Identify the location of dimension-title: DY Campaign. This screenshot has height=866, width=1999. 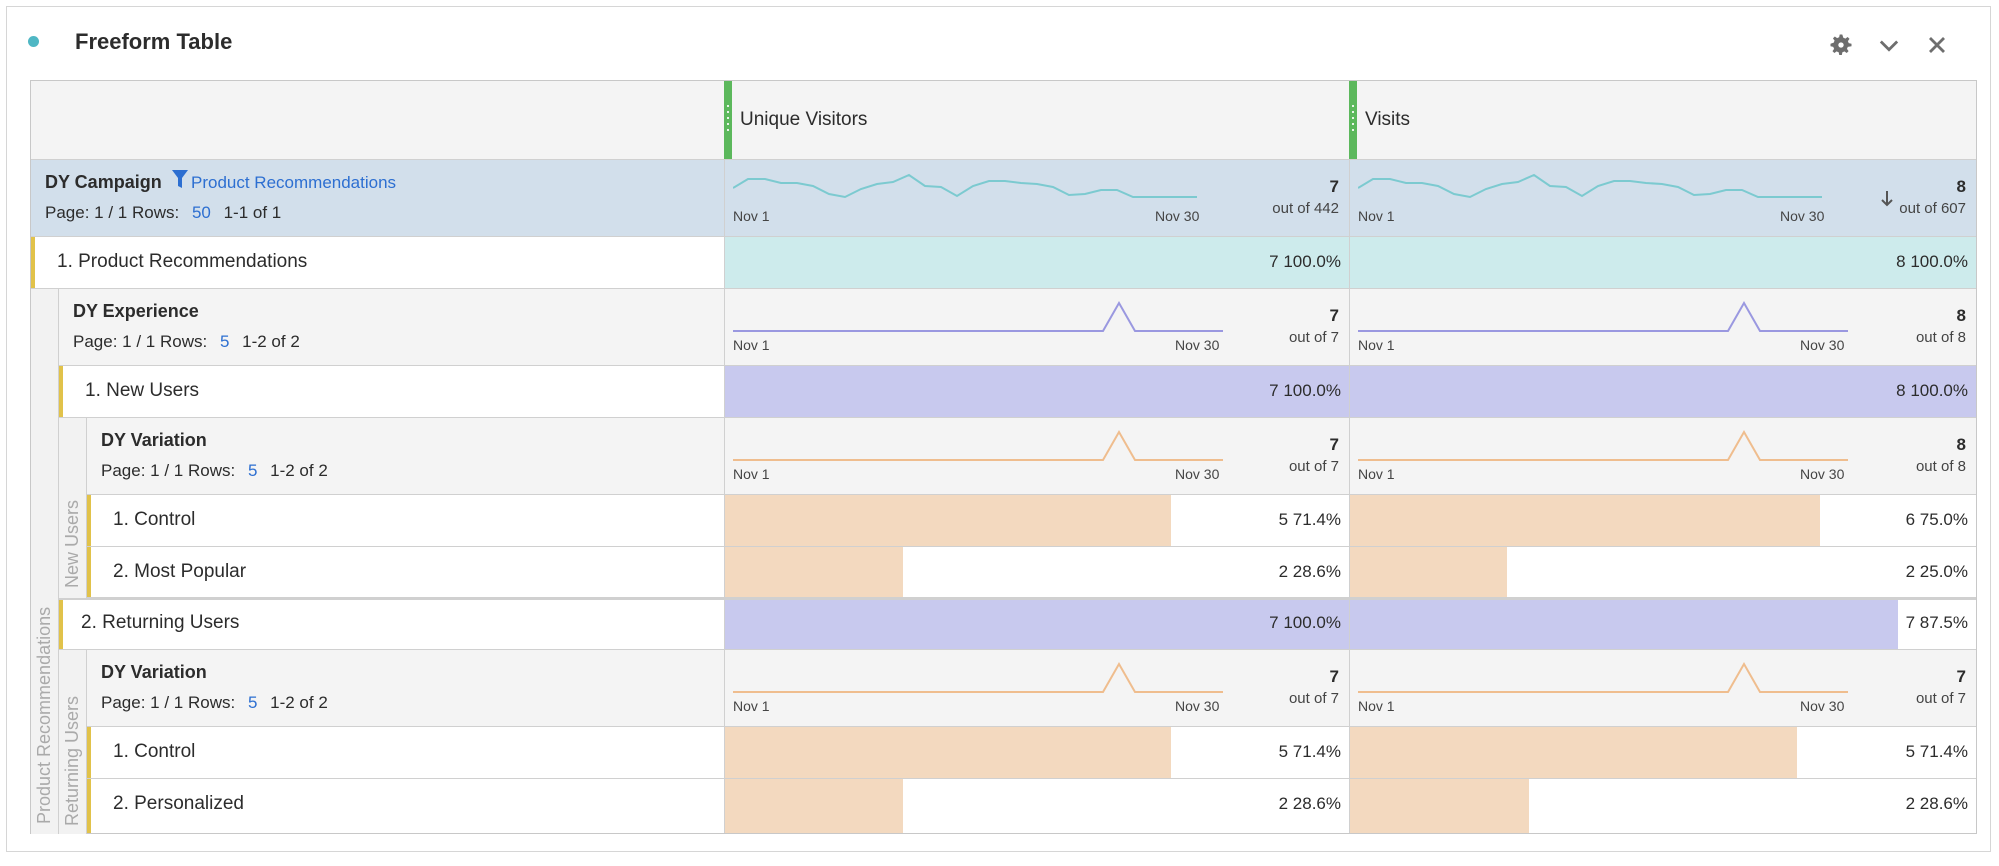
(103, 182).